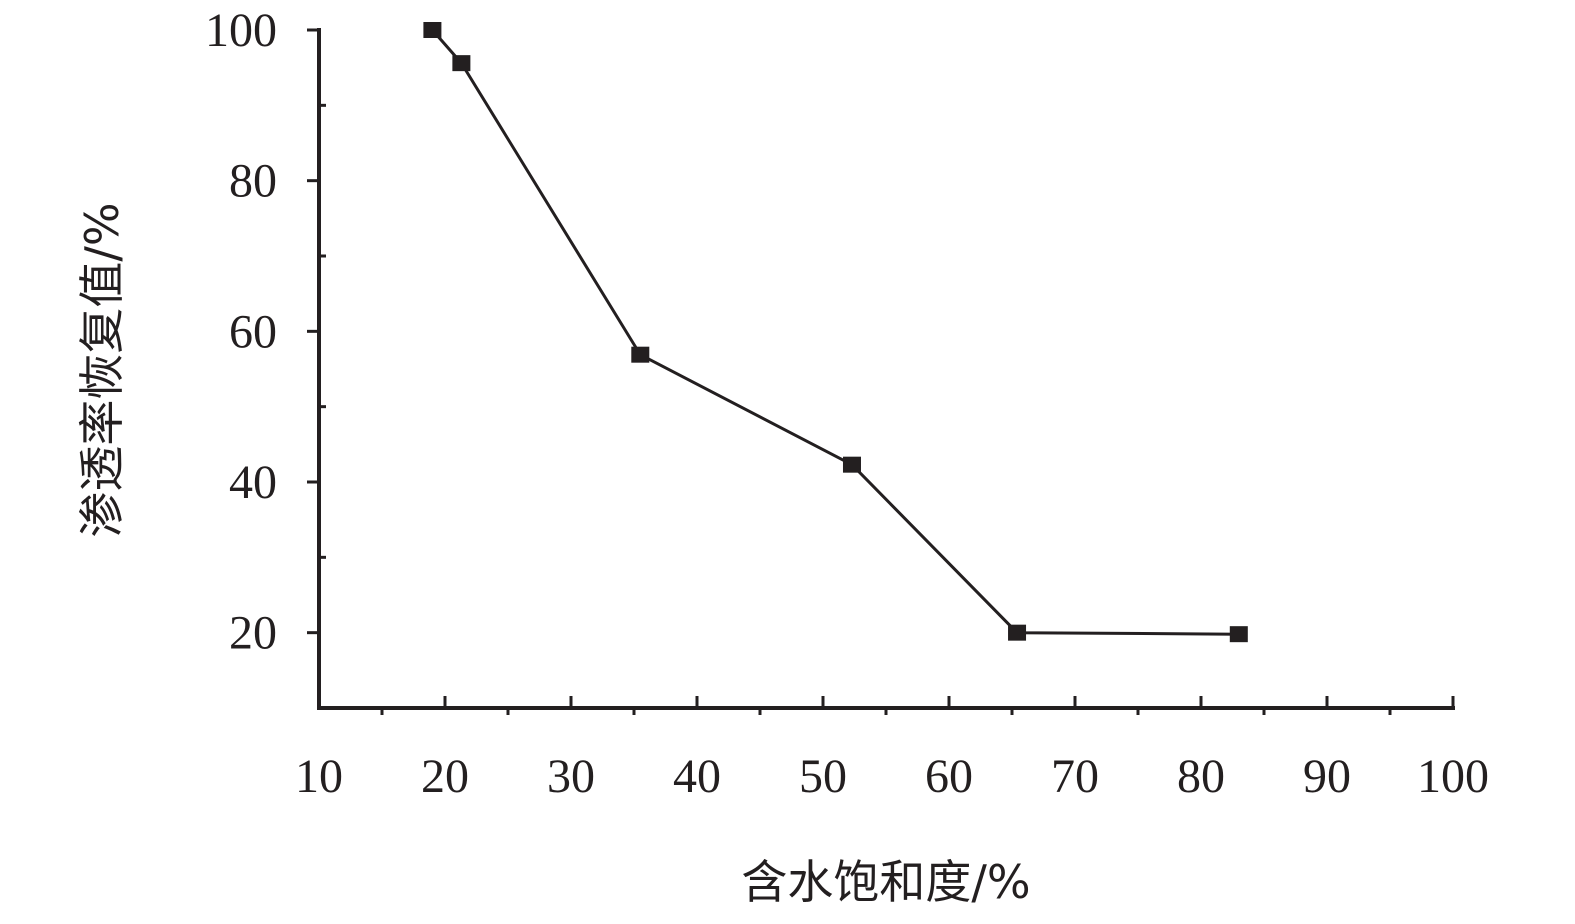  I want to click on y-tick-label-100: 100, so click(241, 30).